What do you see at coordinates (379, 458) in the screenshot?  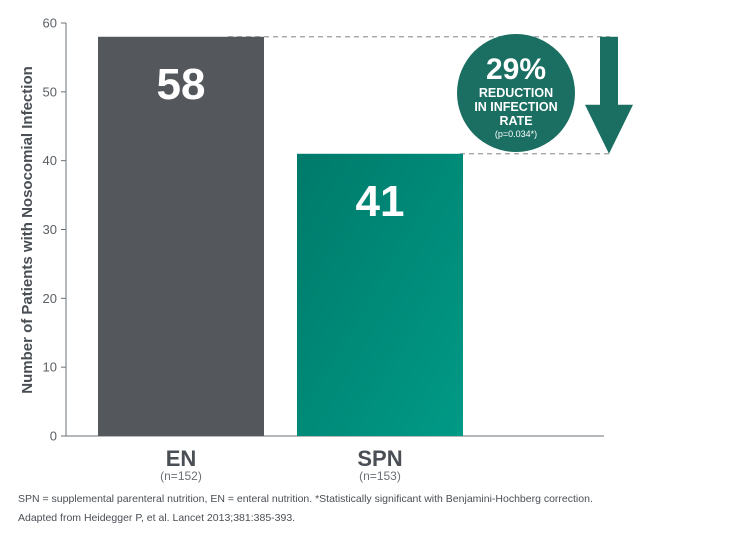 I see `category-label-spn: SPN` at bounding box center [379, 458].